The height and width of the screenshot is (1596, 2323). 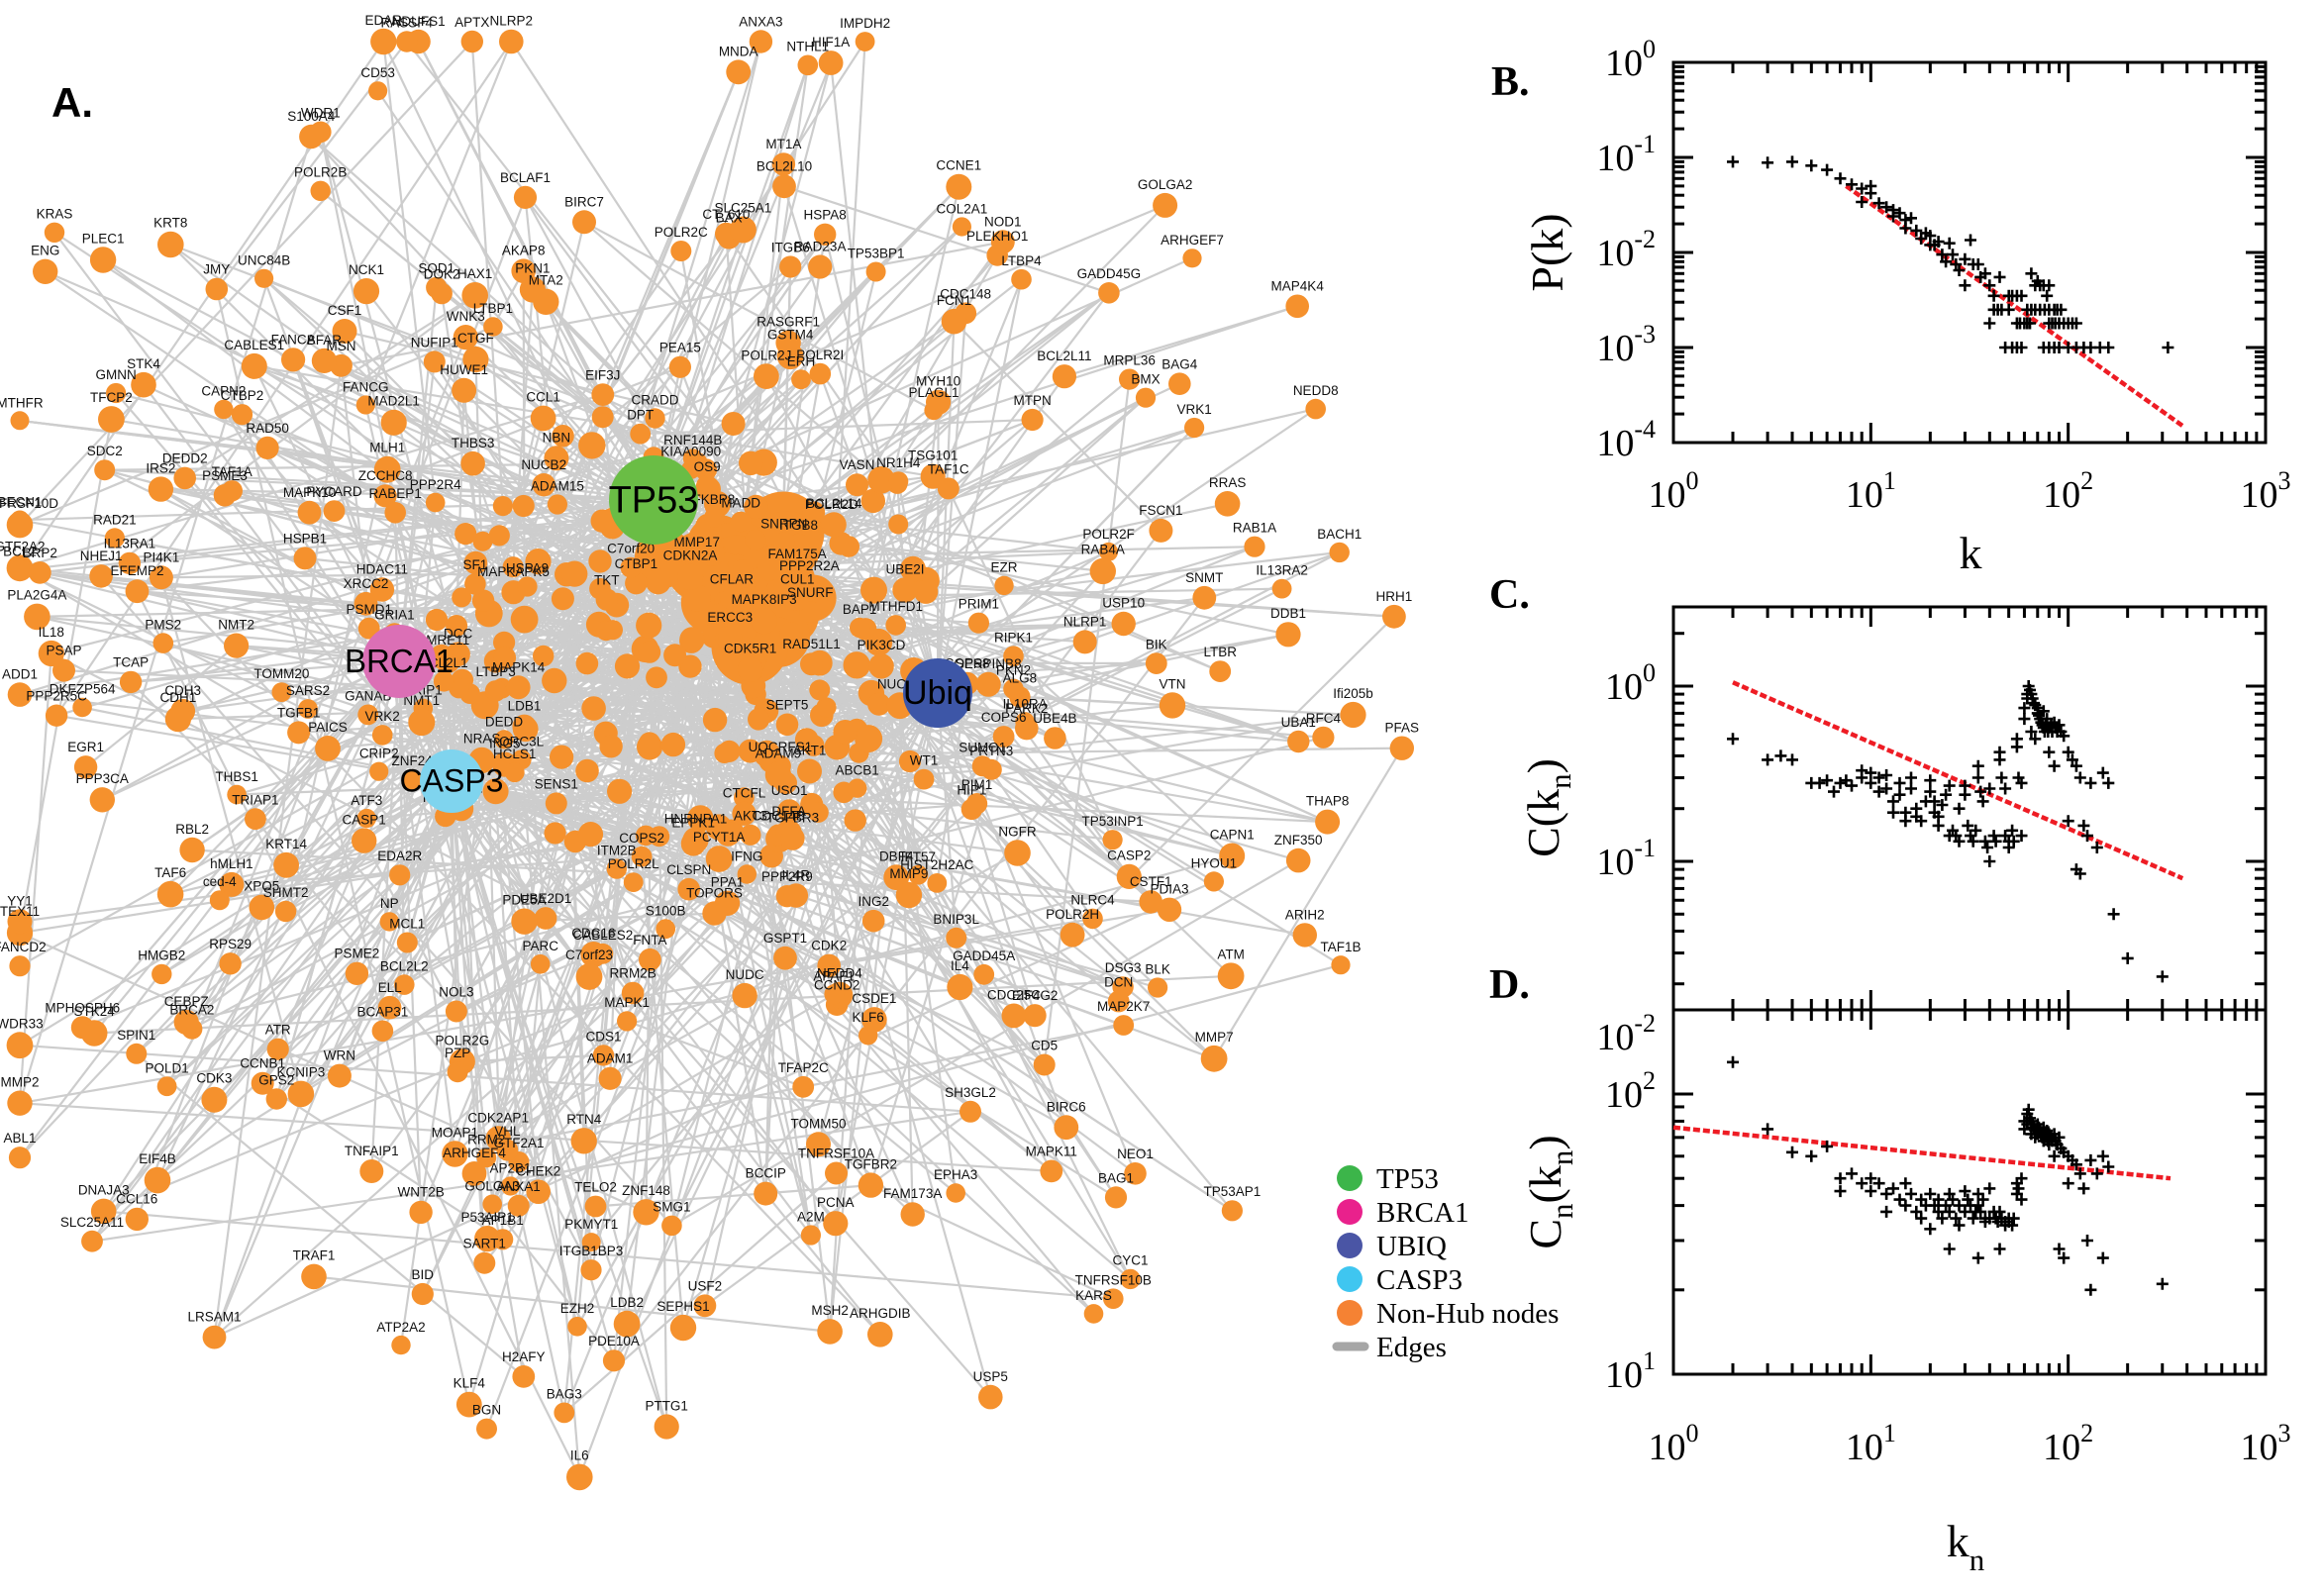 What do you see at coordinates (419, 21) in the screenshot?
I see `node-label: NDUFS1` at bounding box center [419, 21].